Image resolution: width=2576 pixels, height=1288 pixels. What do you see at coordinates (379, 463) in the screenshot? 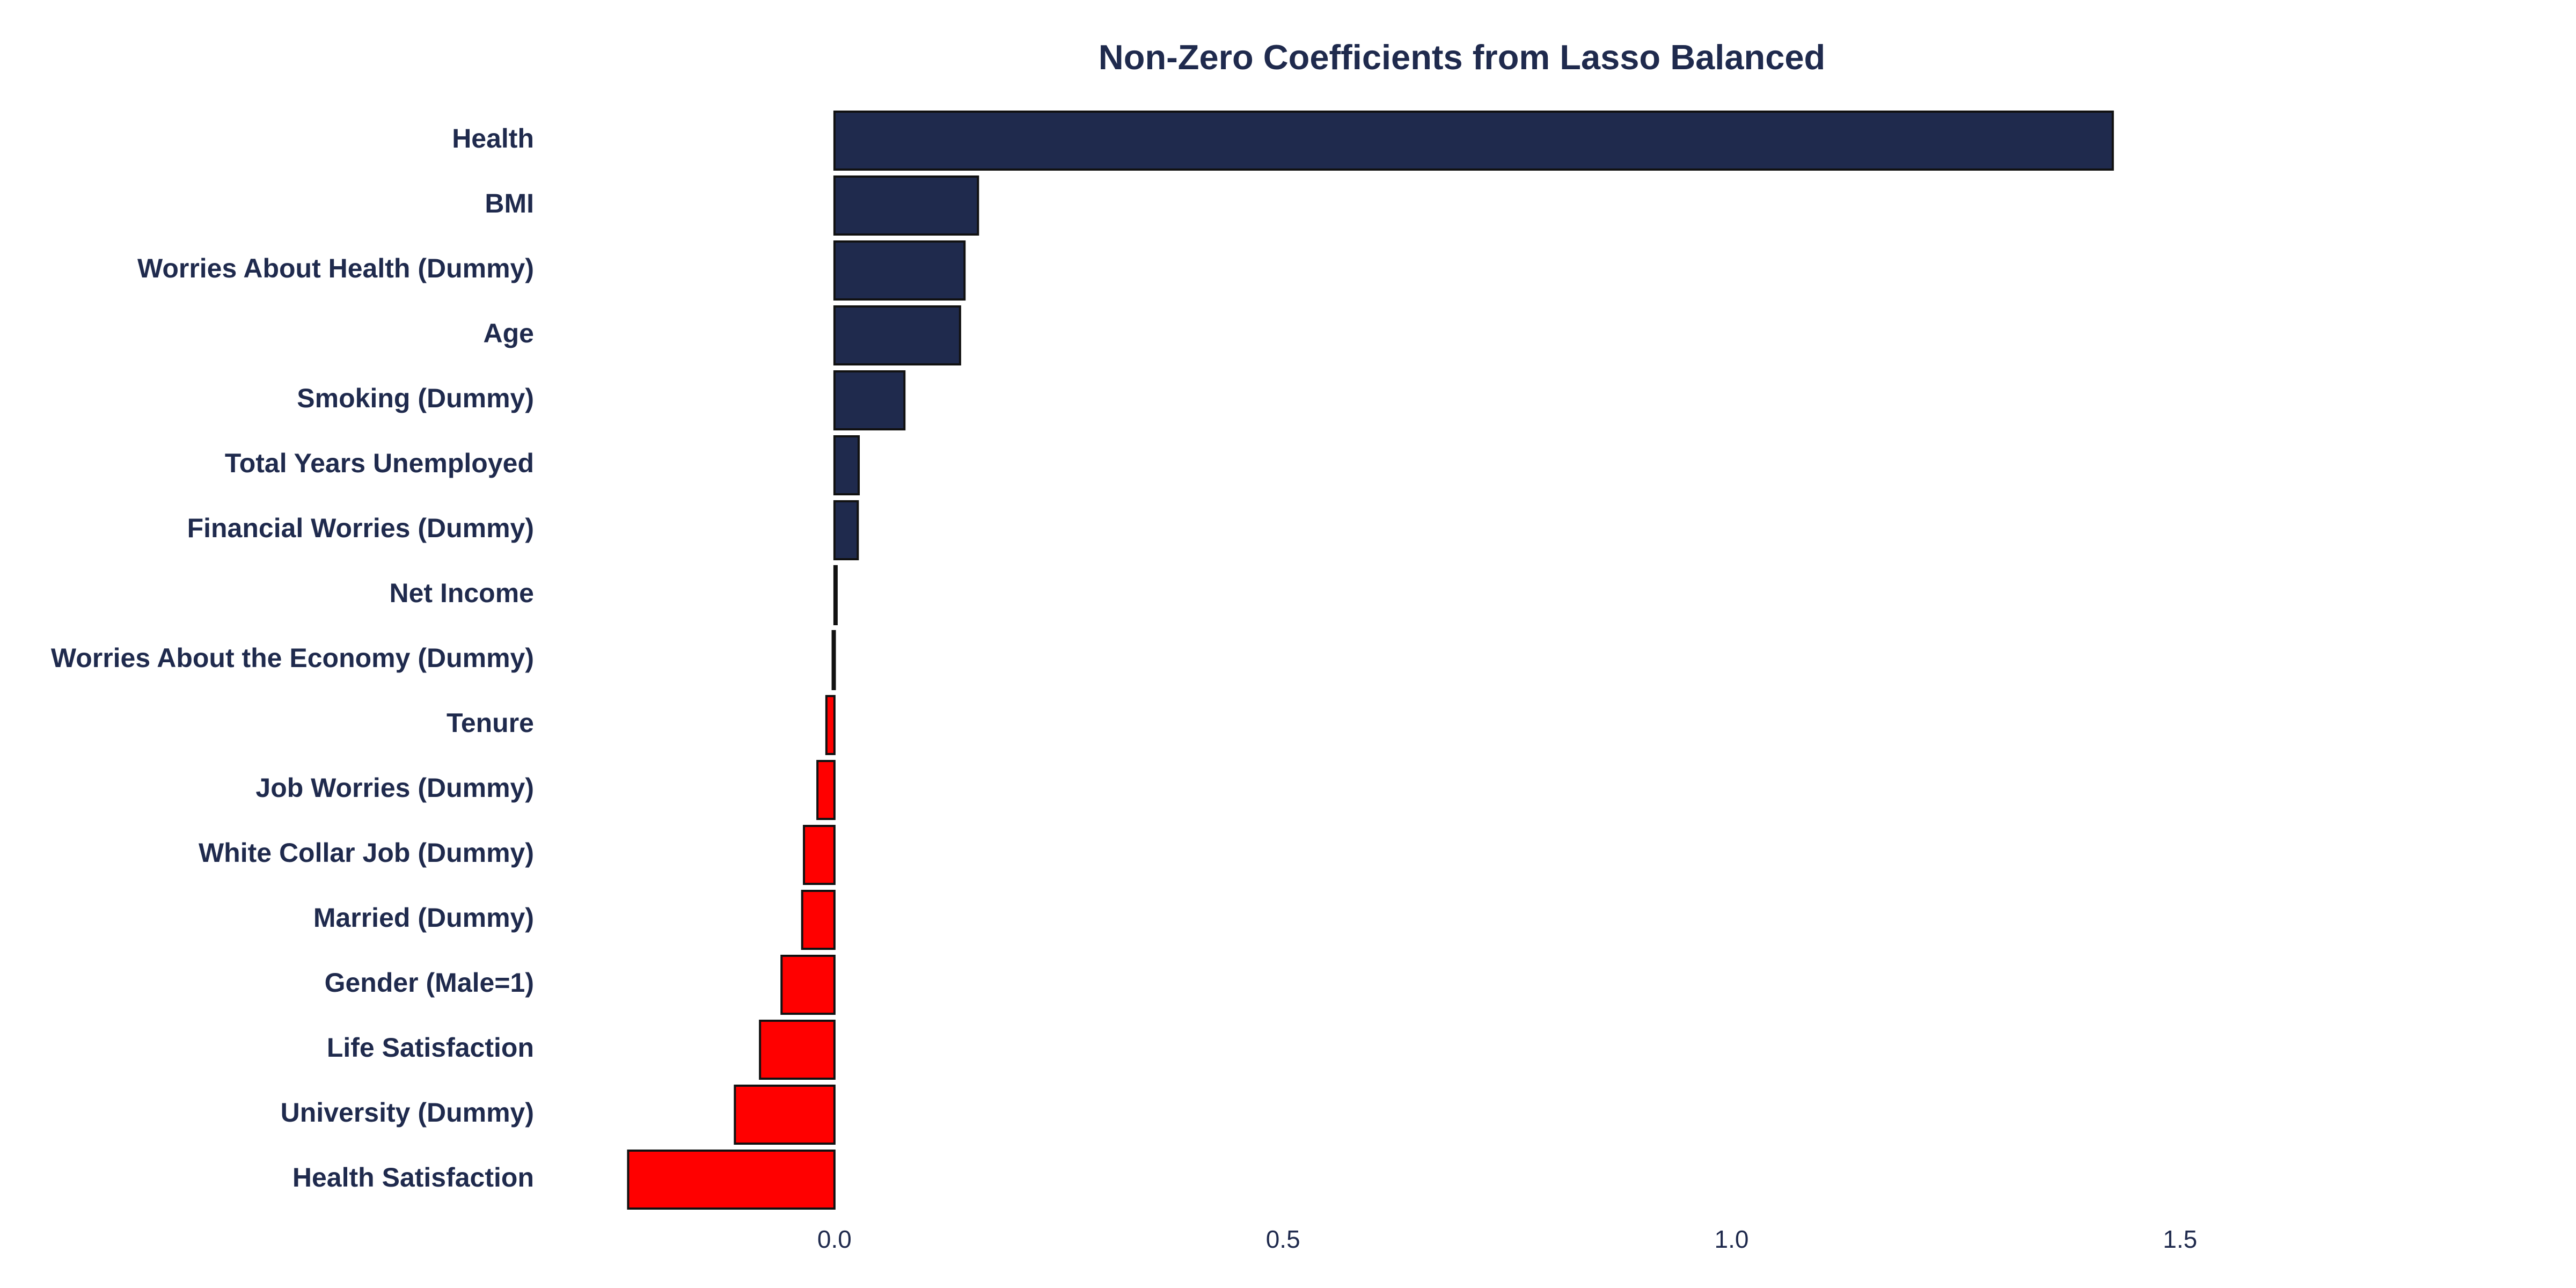
I see `category-label: Total Years Unemployed` at bounding box center [379, 463].